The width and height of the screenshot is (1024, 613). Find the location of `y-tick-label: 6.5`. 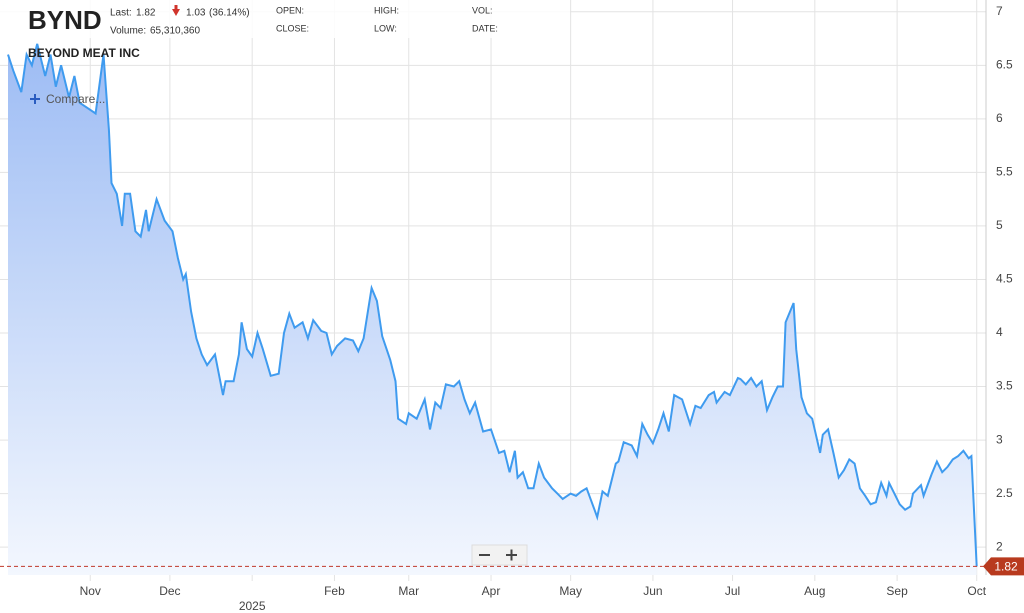

y-tick-label: 6.5 is located at coordinates (1004, 64).